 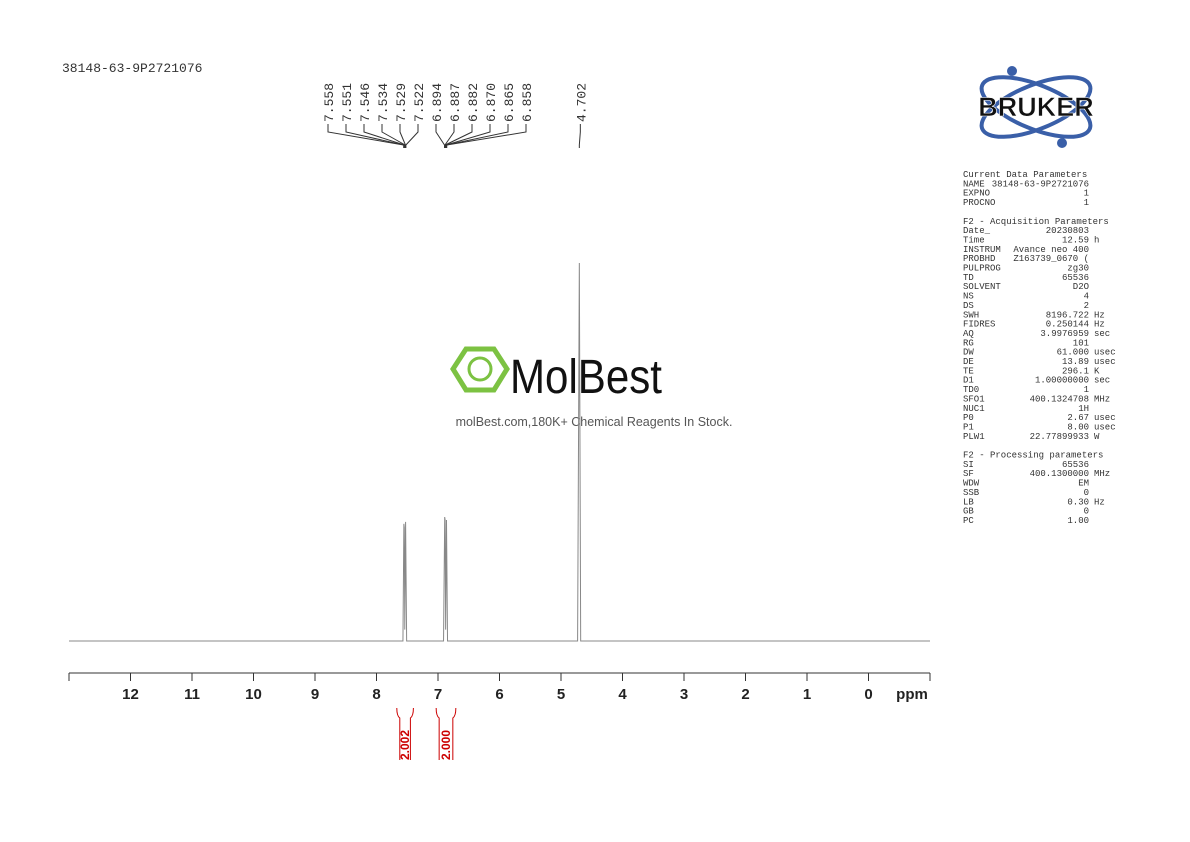 What do you see at coordinates (376, 694) in the screenshot?
I see `x-tick-label: 8` at bounding box center [376, 694].